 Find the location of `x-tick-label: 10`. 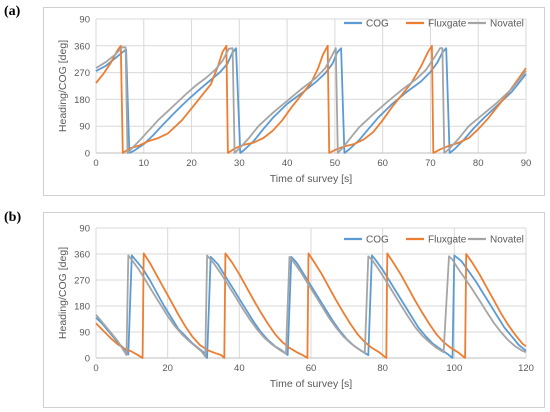

x-tick-label: 10 is located at coordinates (143, 163).